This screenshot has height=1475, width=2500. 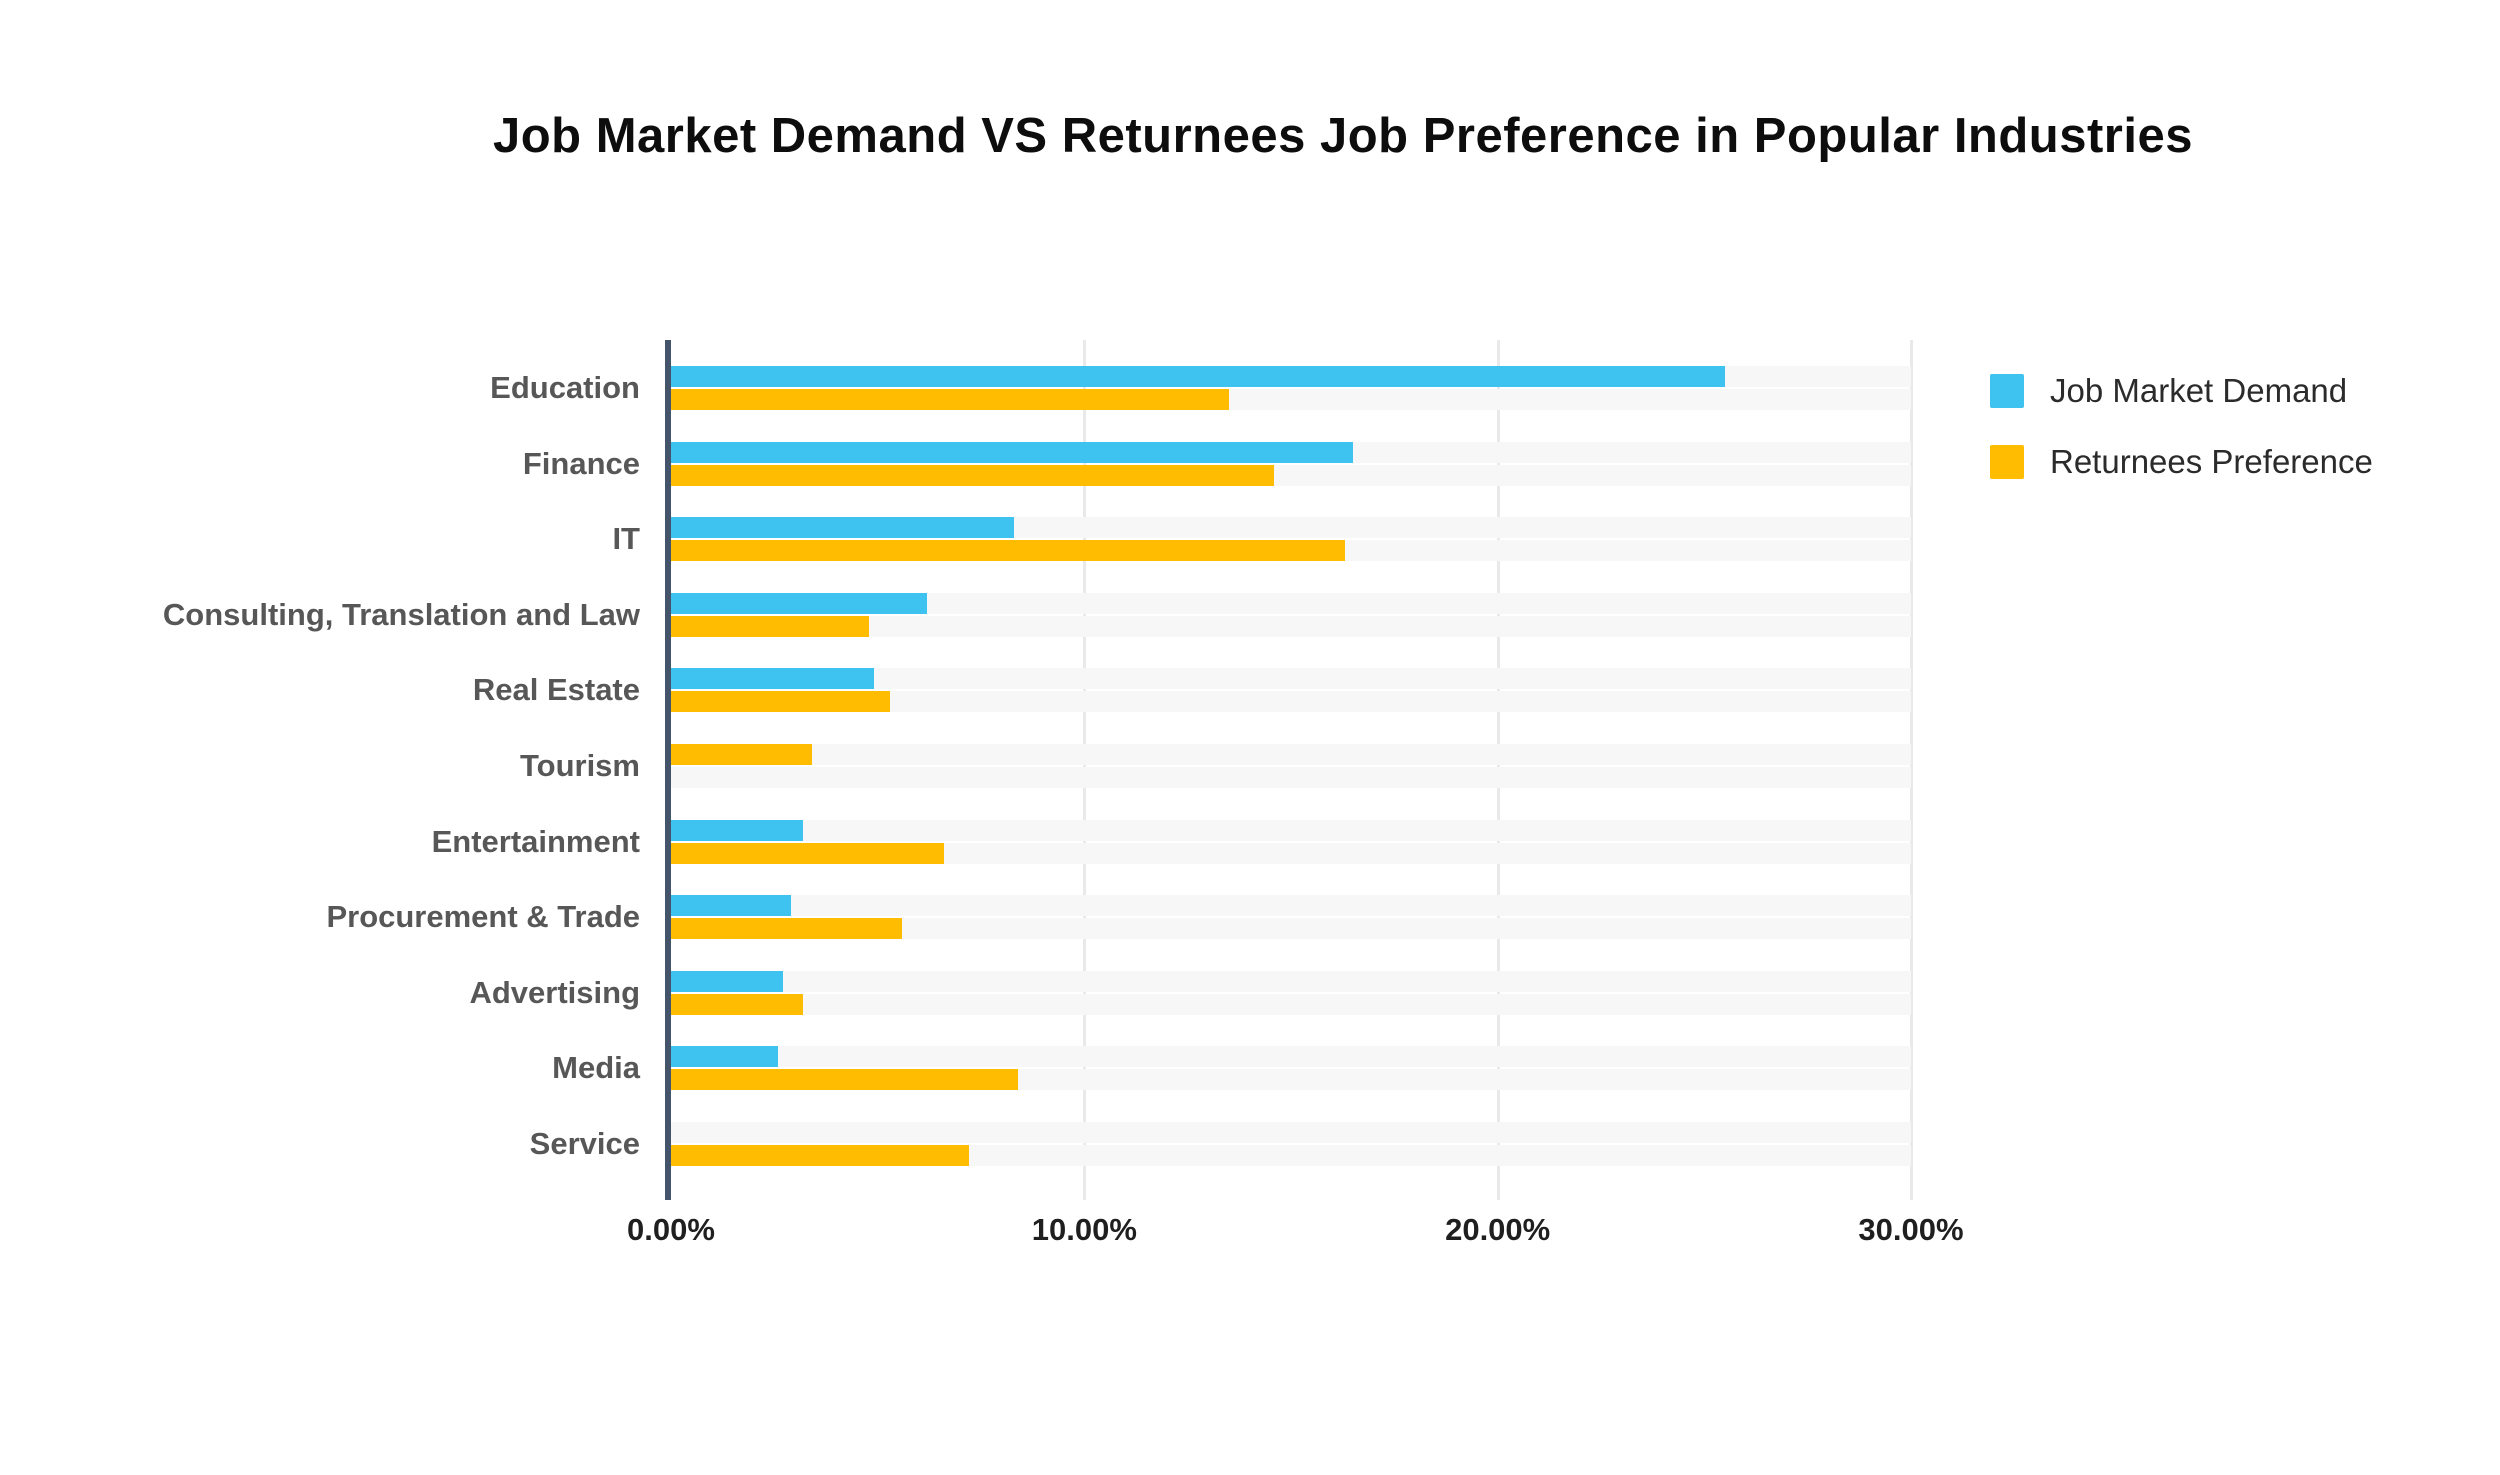 I want to click on x-tick-label-30pct: 30.00%, so click(x=1911, y=1229).